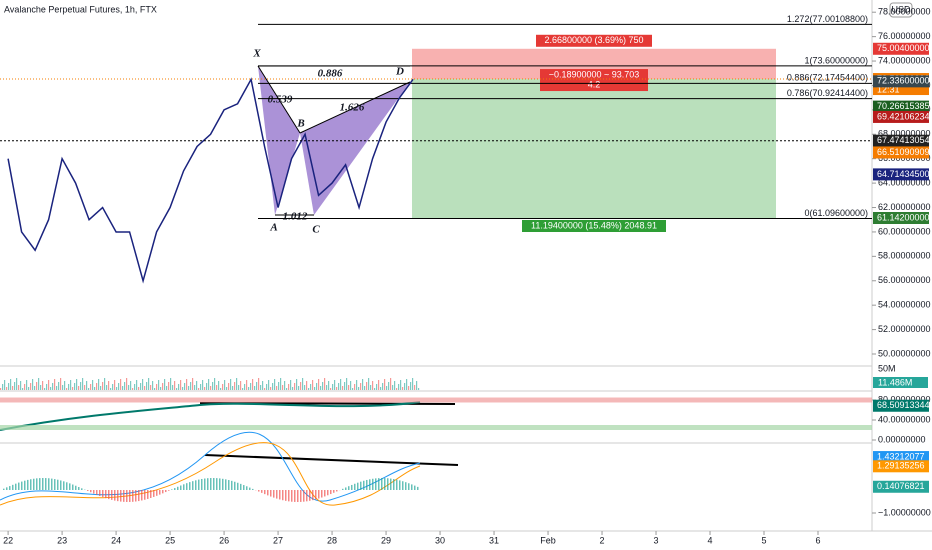 The height and width of the screenshot is (550, 932). I want to click on pattern-ratio: 1.012, so click(295, 217).